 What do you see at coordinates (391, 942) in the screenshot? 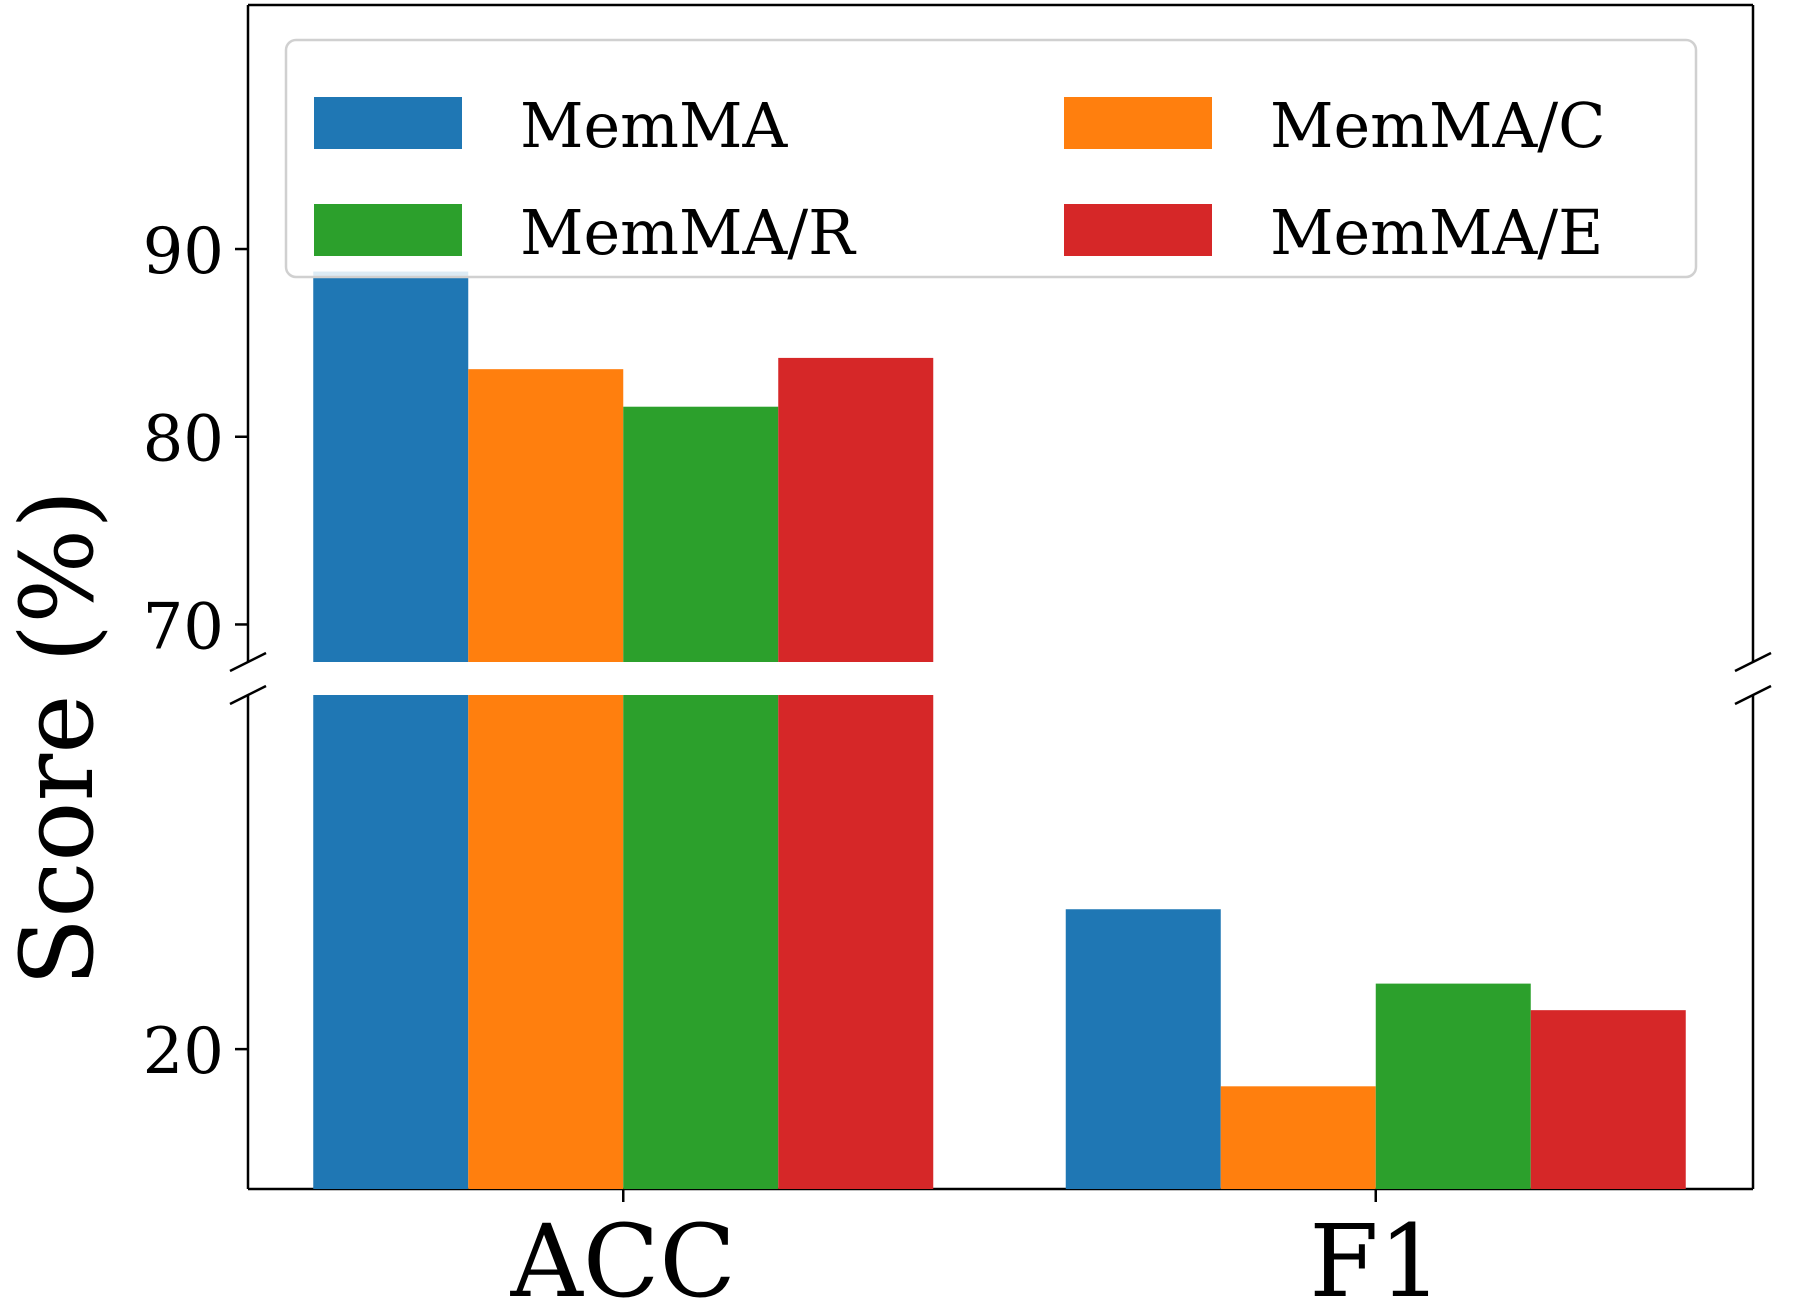
I see `bar-memma-acc-lower` at bounding box center [391, 942].